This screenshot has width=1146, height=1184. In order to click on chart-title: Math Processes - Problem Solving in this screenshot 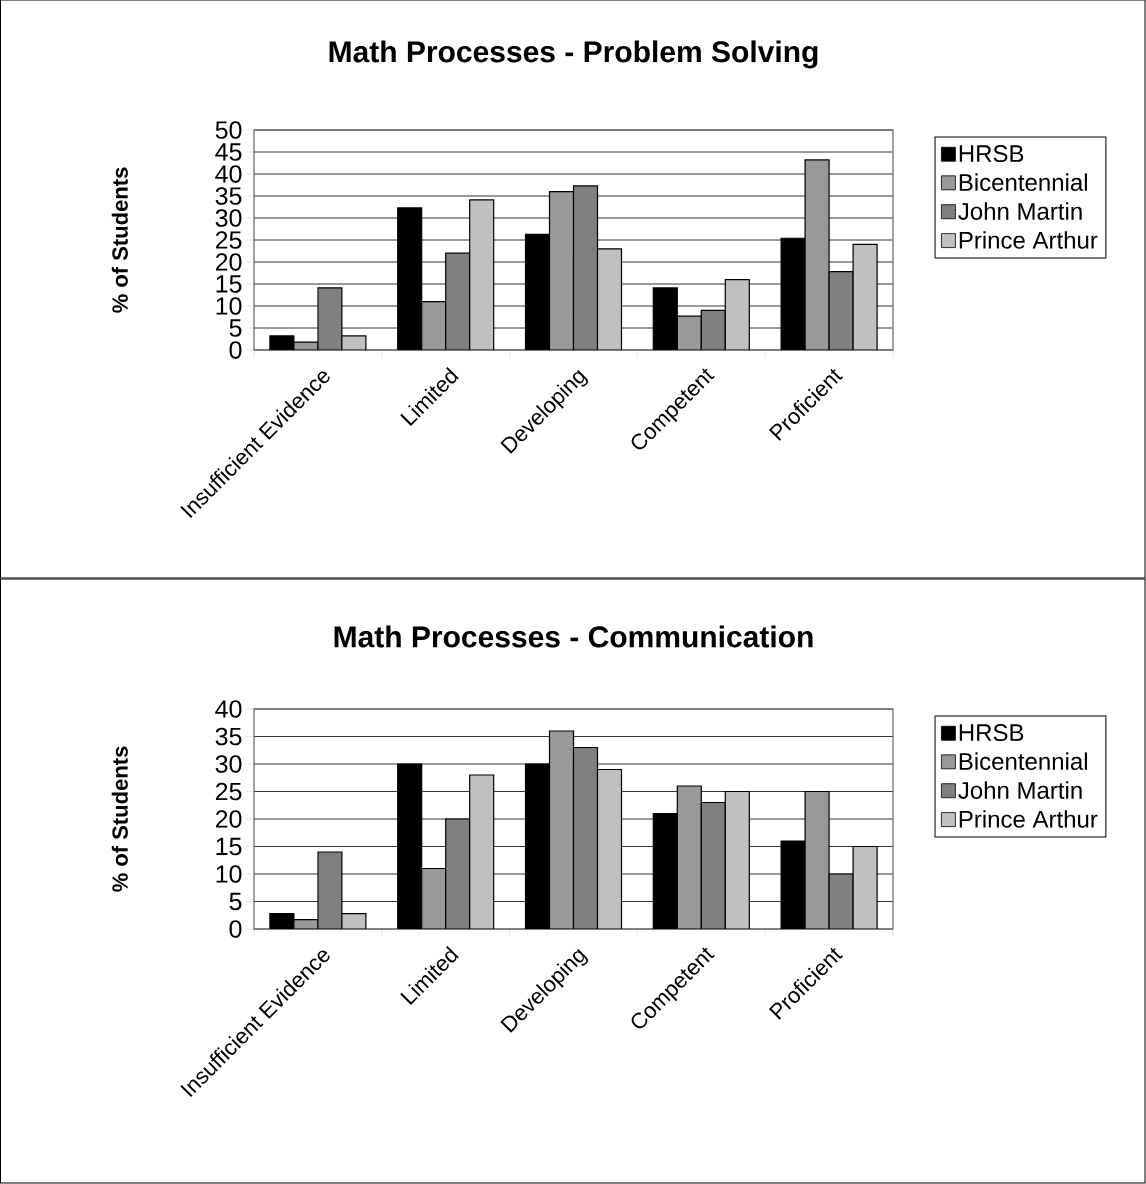, I will do `click(573, 54)`.